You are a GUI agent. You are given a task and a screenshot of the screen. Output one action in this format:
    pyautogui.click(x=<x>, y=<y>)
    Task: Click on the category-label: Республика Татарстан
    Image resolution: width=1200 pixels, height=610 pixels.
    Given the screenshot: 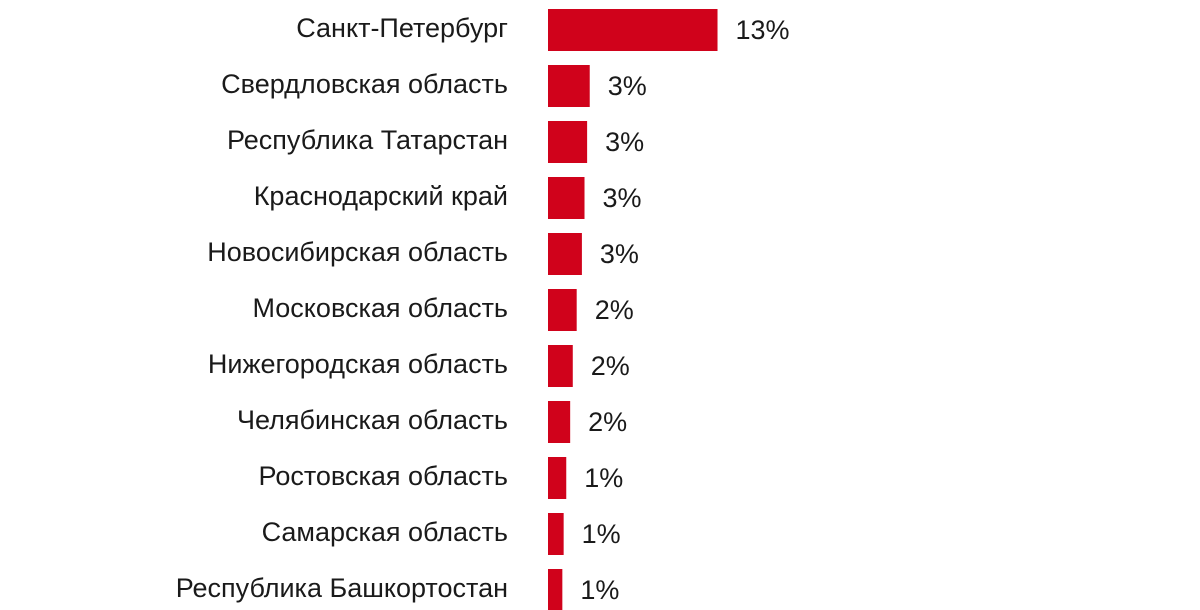 What is the action you would take?
    pyautogui.click(x=367, y=140)
    